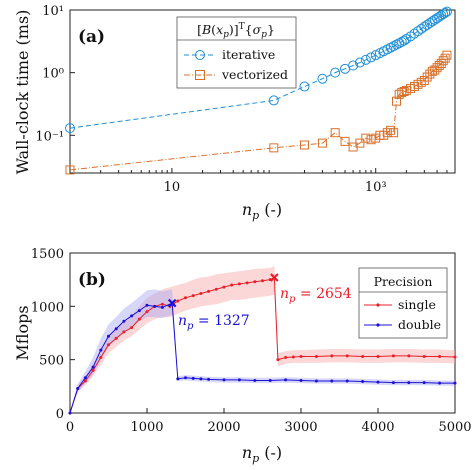 The width and height of the screenshot is (474, 470). What do you see at coordinates (214, 322) in the screenshot?
I see `annotation-double-peak: np = 1327` at bounding box center [214, 322].